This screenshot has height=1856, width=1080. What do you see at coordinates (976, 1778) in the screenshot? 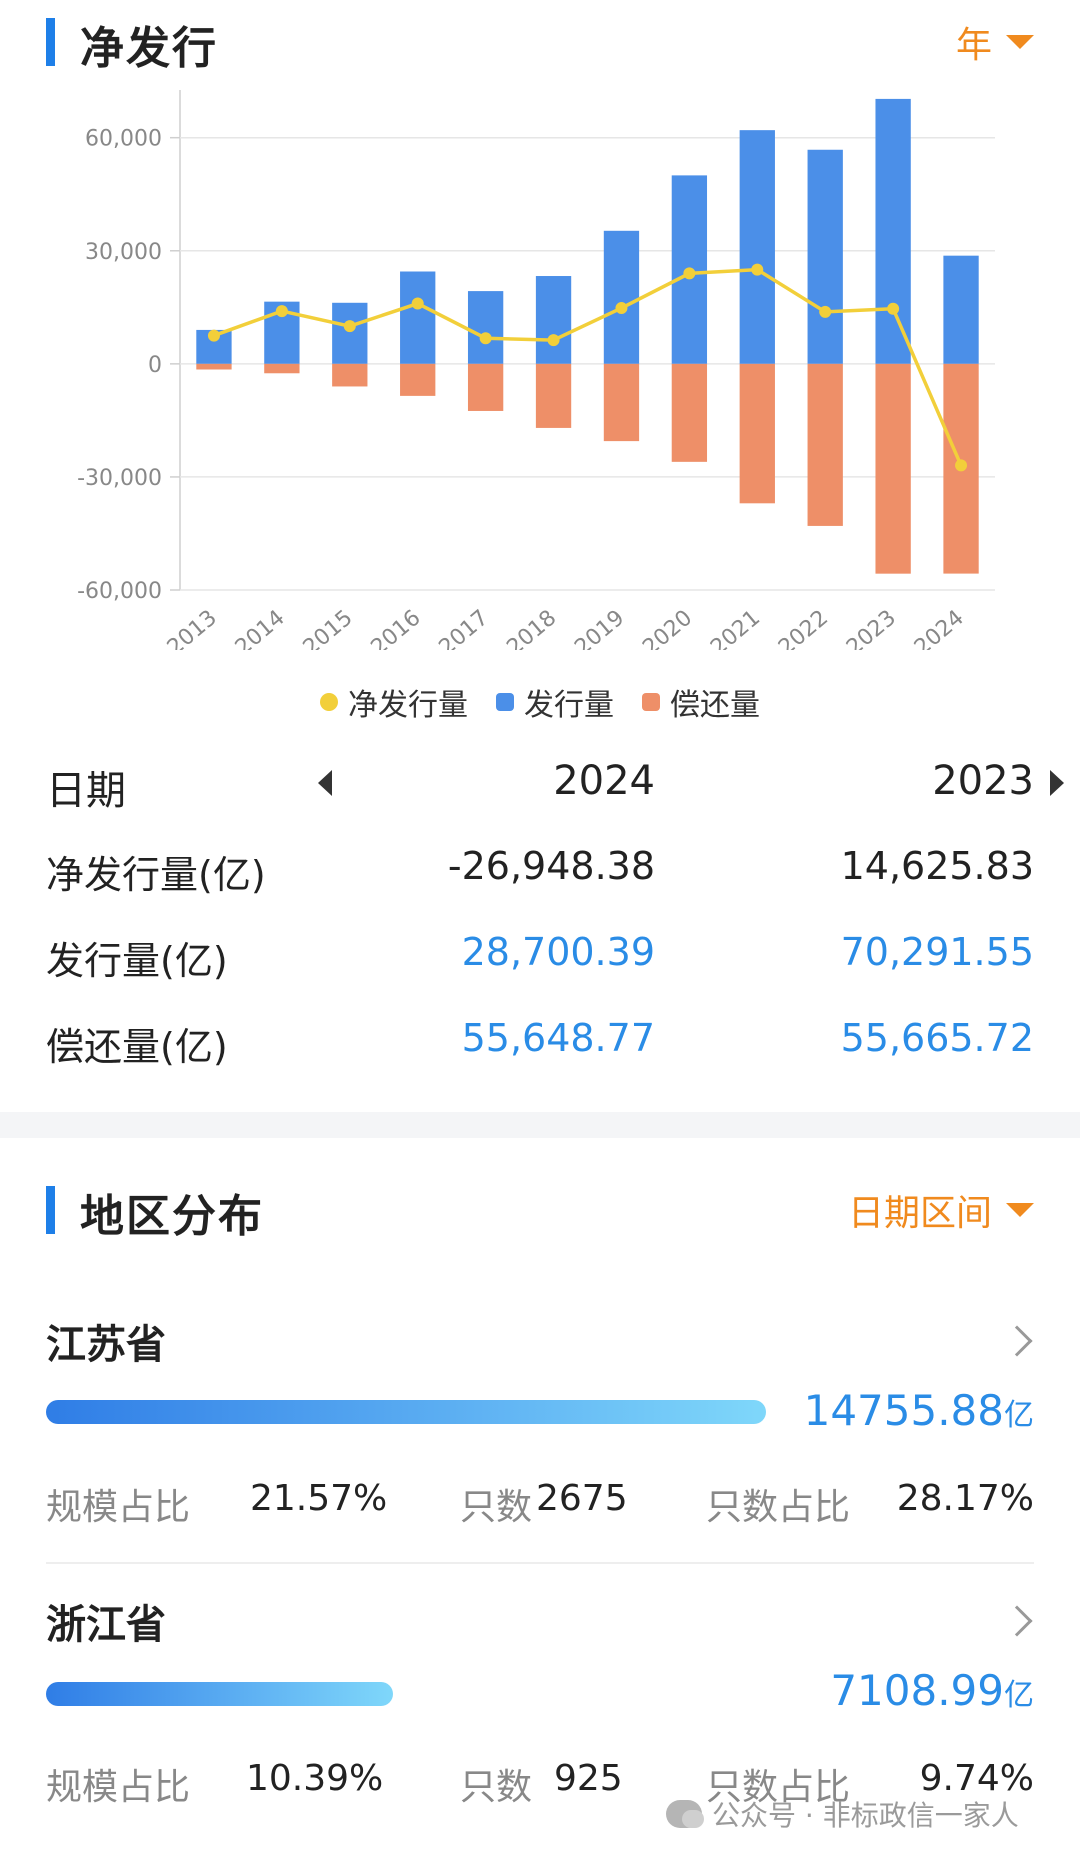
I see `count-ratio-value: 9.74%` at bounding box center [976, 1778].